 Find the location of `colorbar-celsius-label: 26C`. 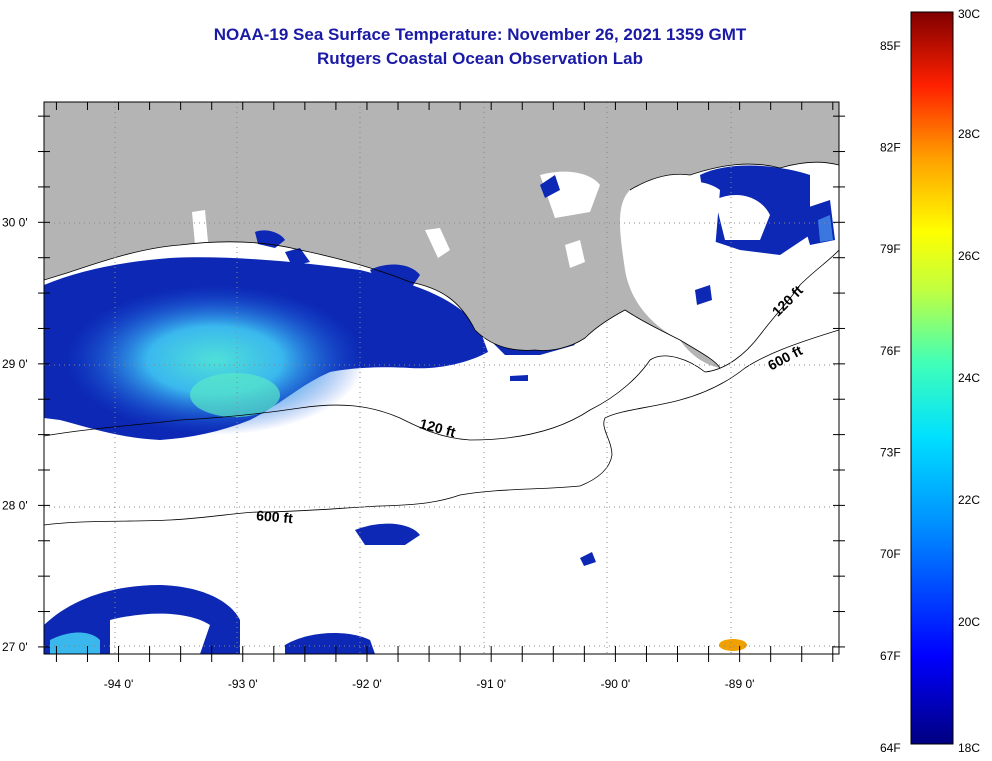

colorbar-celsius-label: 26C is located at coordinates (969, 256).